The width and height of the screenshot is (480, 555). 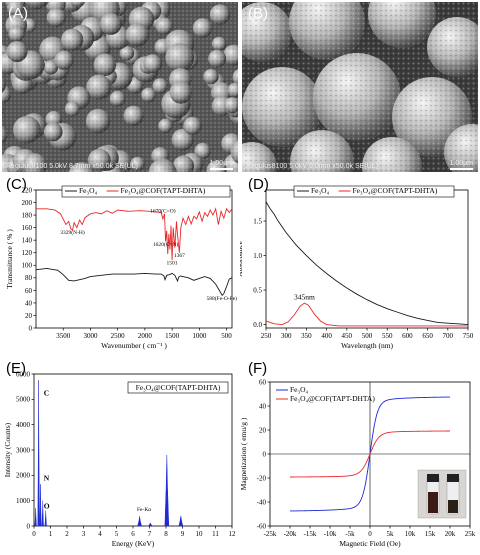 What do you see at coordinates (27, 228) in the screenshot?
I see `y-tick-label: 160` at bounding box center [27, 228].